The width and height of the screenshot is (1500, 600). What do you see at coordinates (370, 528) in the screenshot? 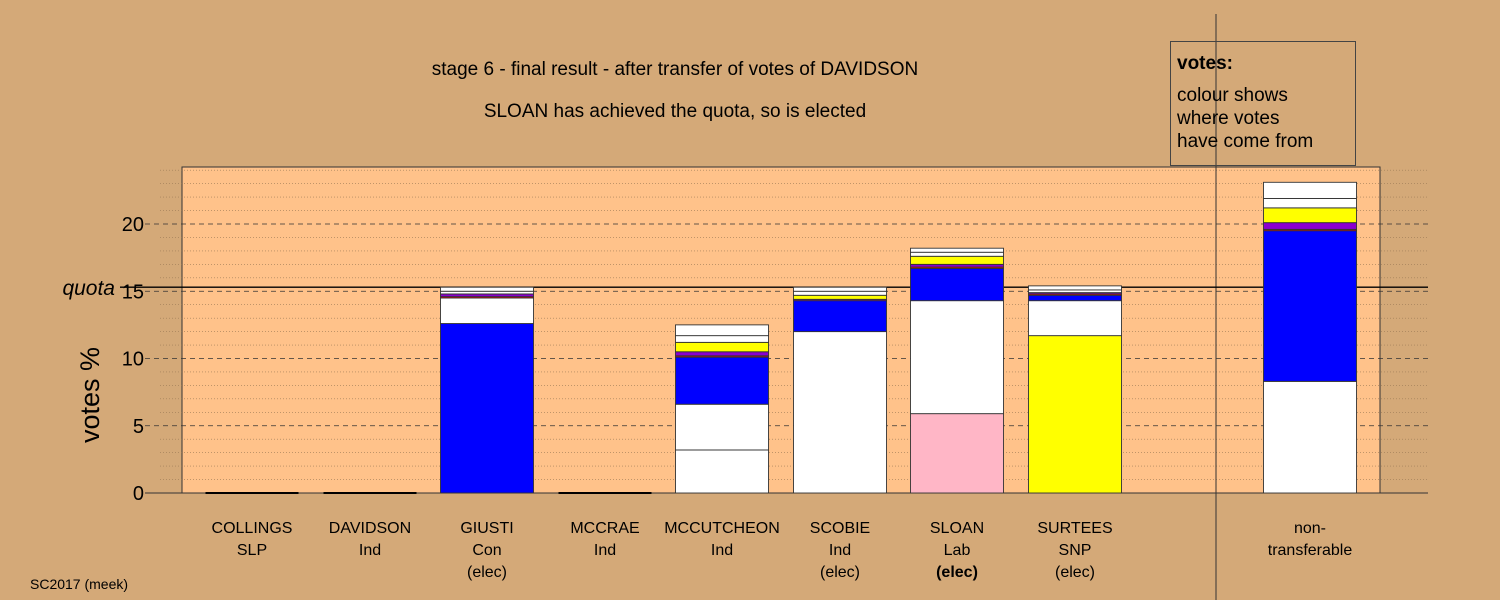
I see `candidate-name-label: DAVIDSON` at bounding box center [370, 528].